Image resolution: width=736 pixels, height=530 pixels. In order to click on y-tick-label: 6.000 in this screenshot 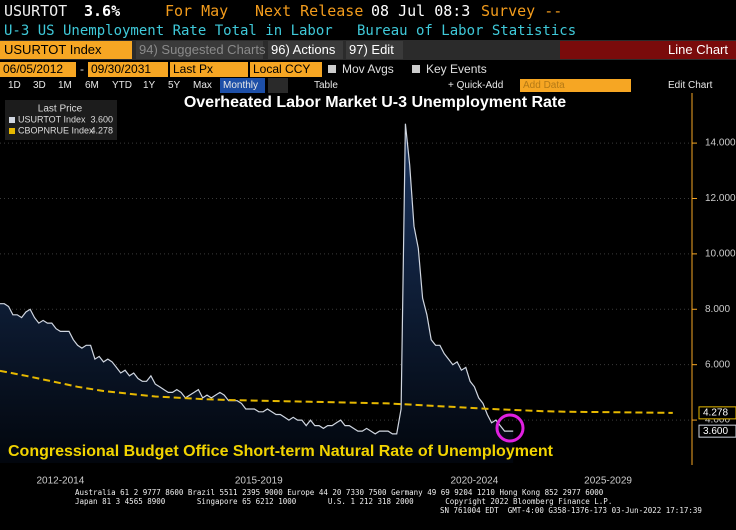, I will do `click(717, 364)`.